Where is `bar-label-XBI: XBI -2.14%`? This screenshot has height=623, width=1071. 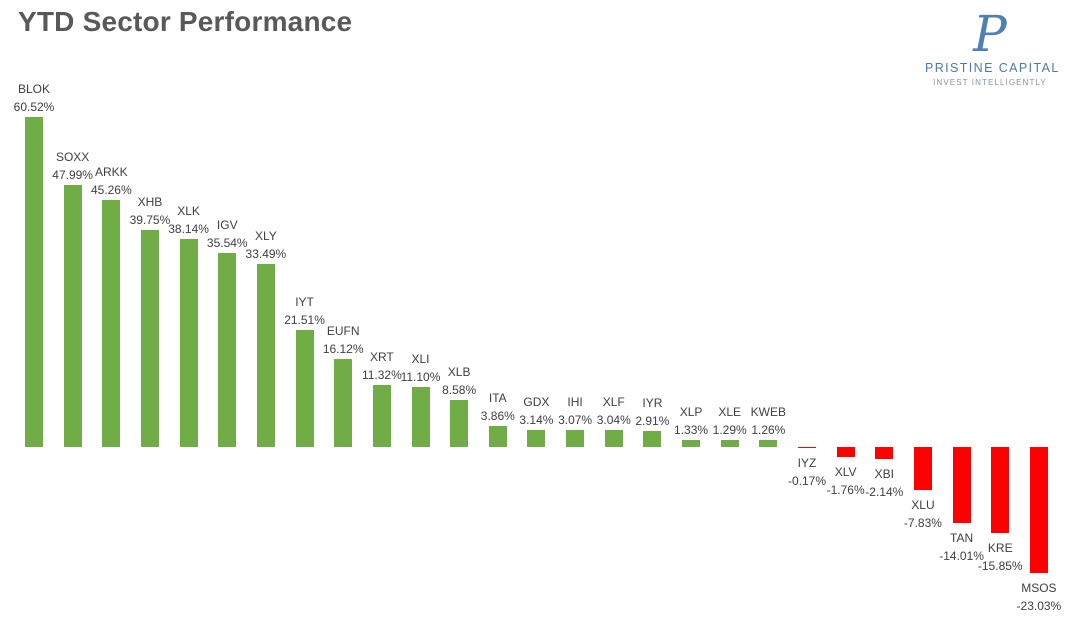
bar-label-XBI: XBI -2.14% is located at coordinates (884, 483).